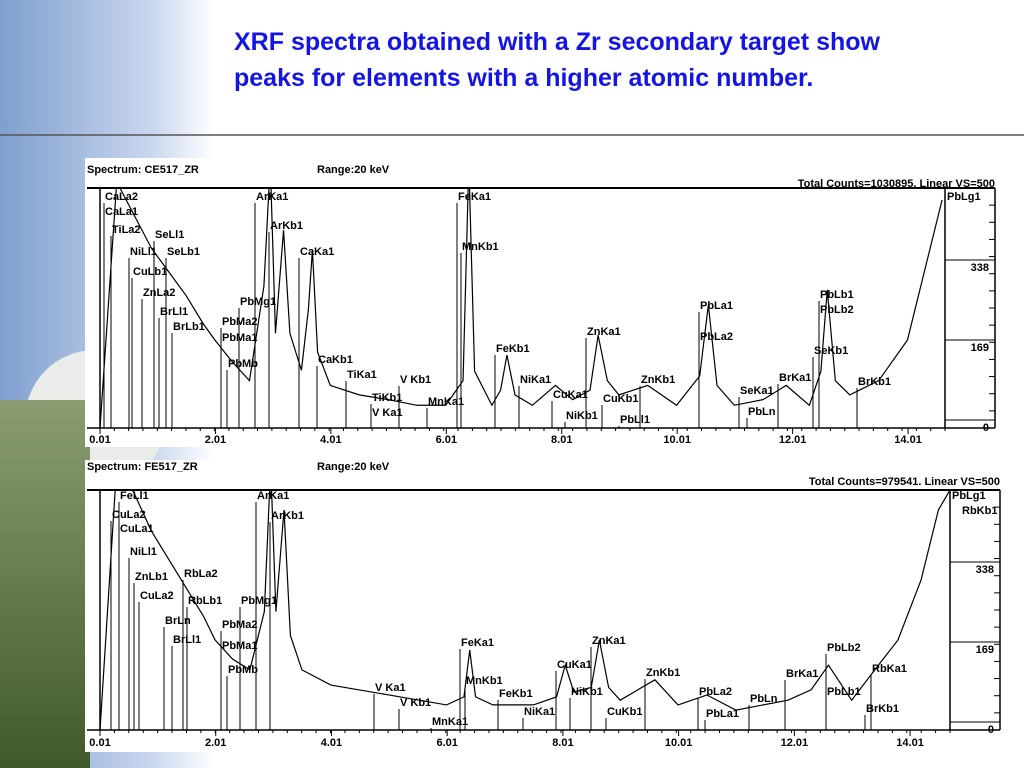 The width and height of the screenshot is (1024, 768). What do you see at coordinates (159, 293) in the screenshot?
I see `peak-label: ZnLa2` at bounding box center [159, 293].